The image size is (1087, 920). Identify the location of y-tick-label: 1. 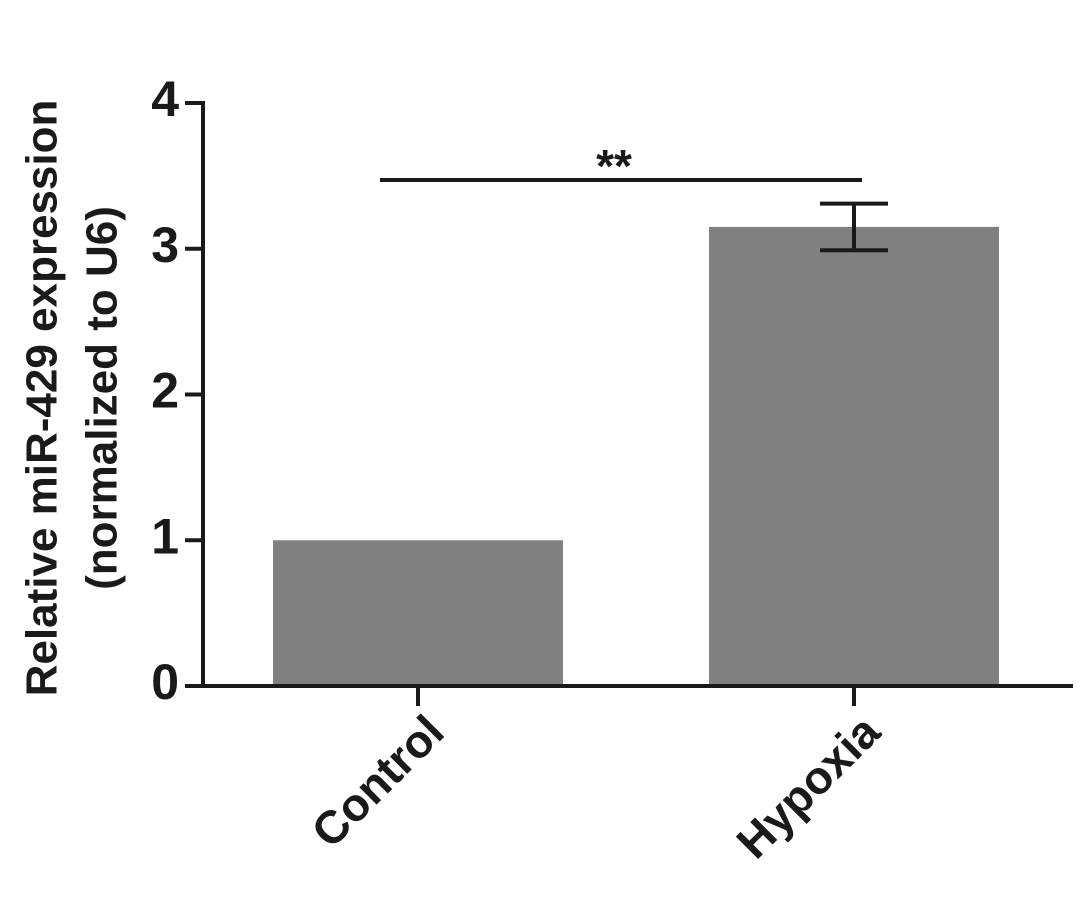
(165, 536).